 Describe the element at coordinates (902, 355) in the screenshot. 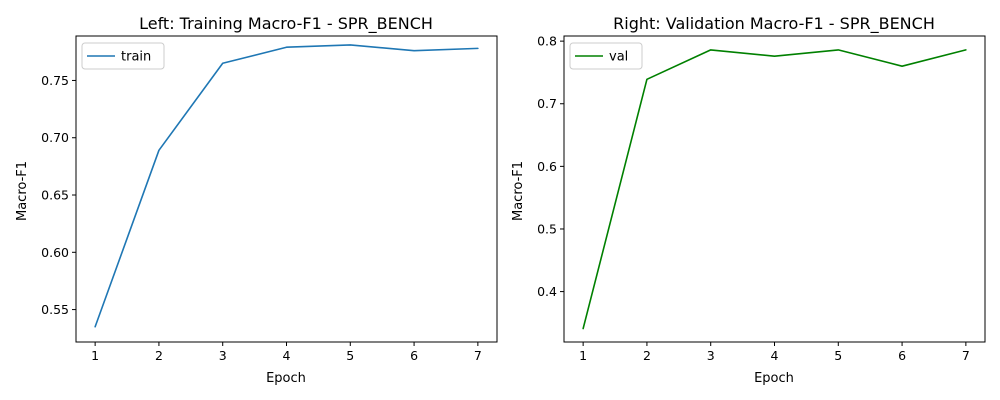

I see `right-chart-x-tick-label: 6` at that location.